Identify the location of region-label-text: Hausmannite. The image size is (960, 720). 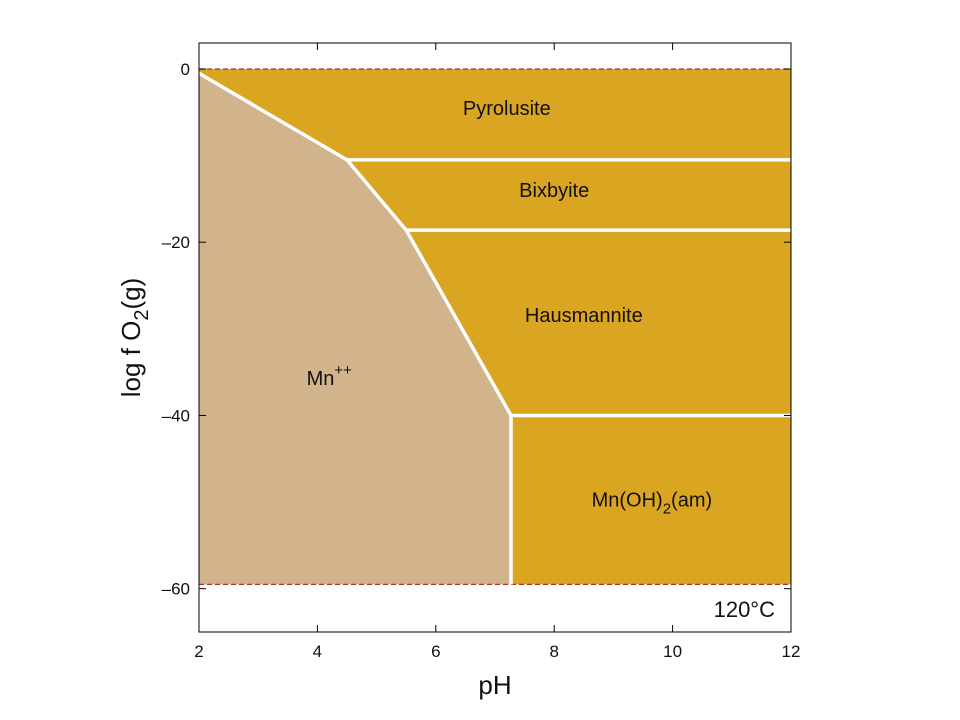
(584, 316).